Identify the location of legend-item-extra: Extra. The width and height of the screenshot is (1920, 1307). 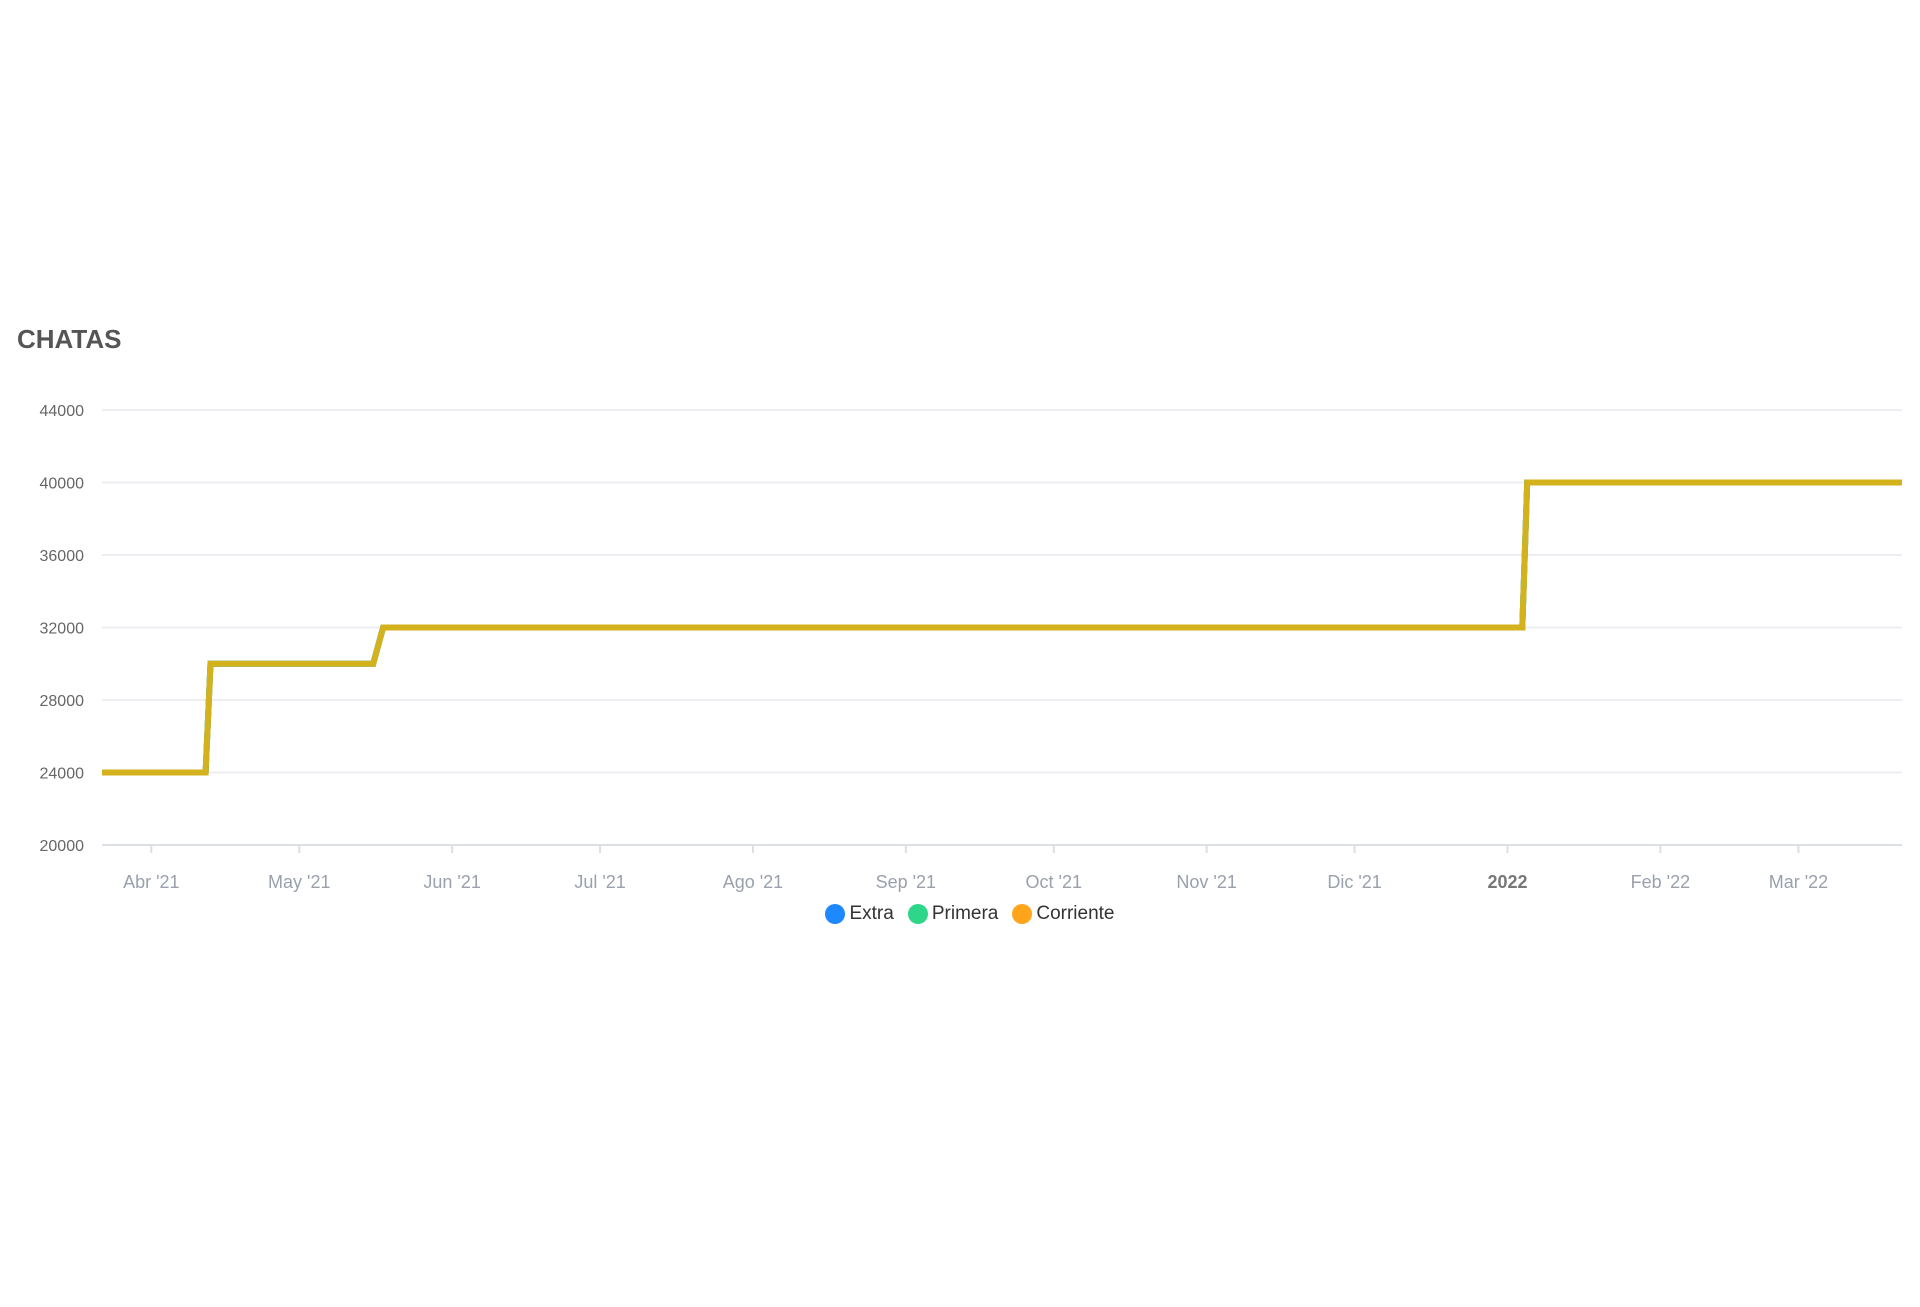
(859, 914).